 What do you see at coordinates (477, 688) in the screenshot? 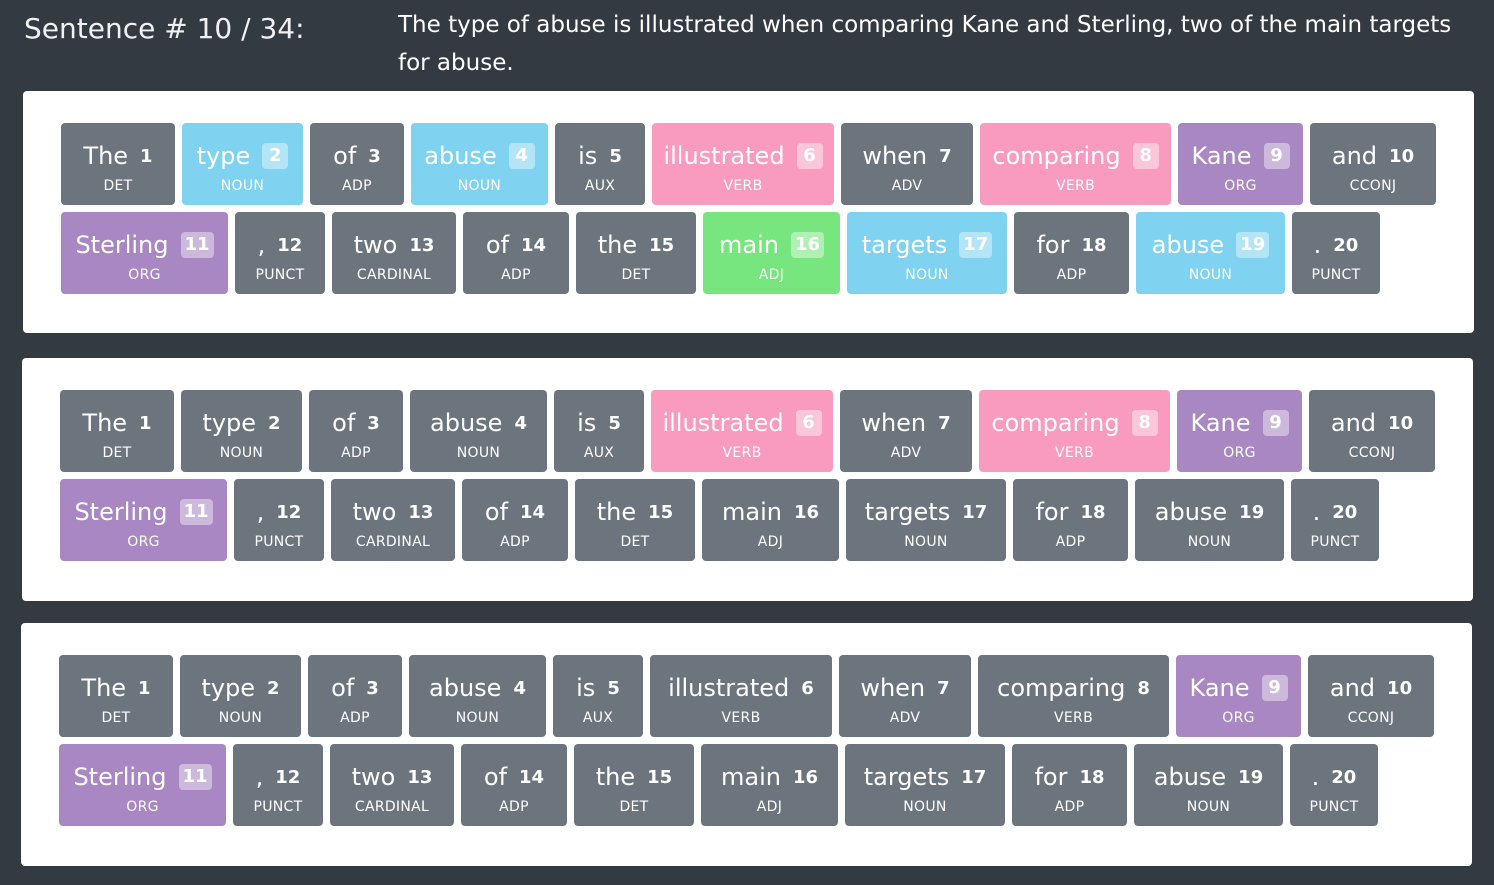
I see `token-header: abuse 4` at bounding box center [477, 688].